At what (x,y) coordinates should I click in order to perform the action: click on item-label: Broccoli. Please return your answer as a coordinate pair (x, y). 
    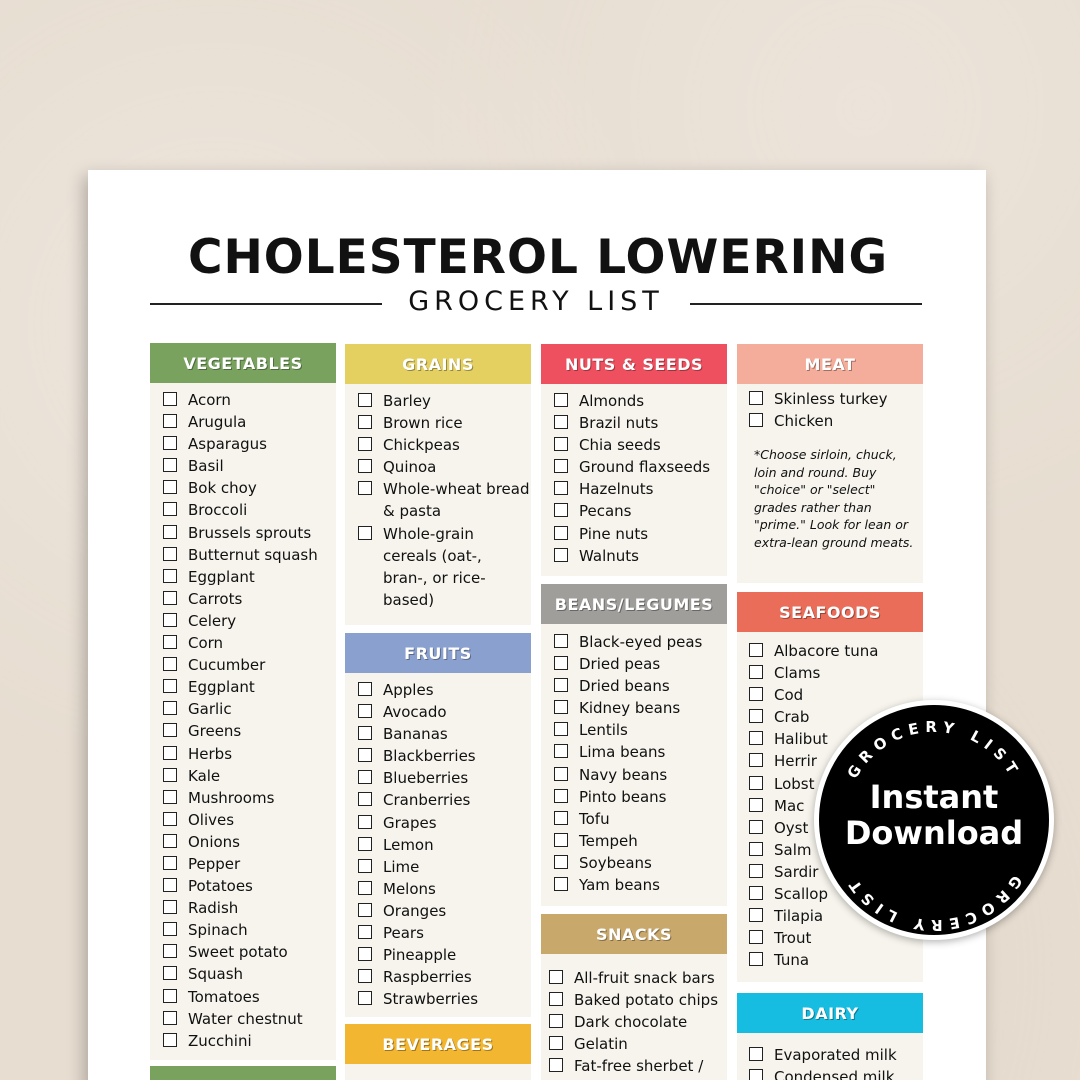
    Looking at the image, I should click on (218, 510).